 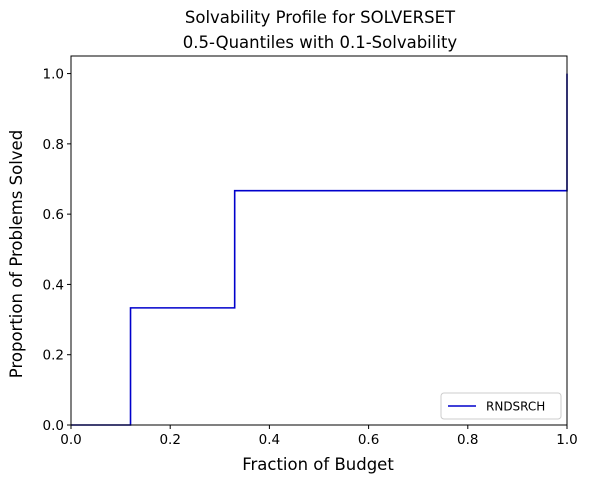 What do you see at coordinates (70, 440) in the screenshot?
I see `x-tick-label: 0.0` at bounding box center [70, 440].